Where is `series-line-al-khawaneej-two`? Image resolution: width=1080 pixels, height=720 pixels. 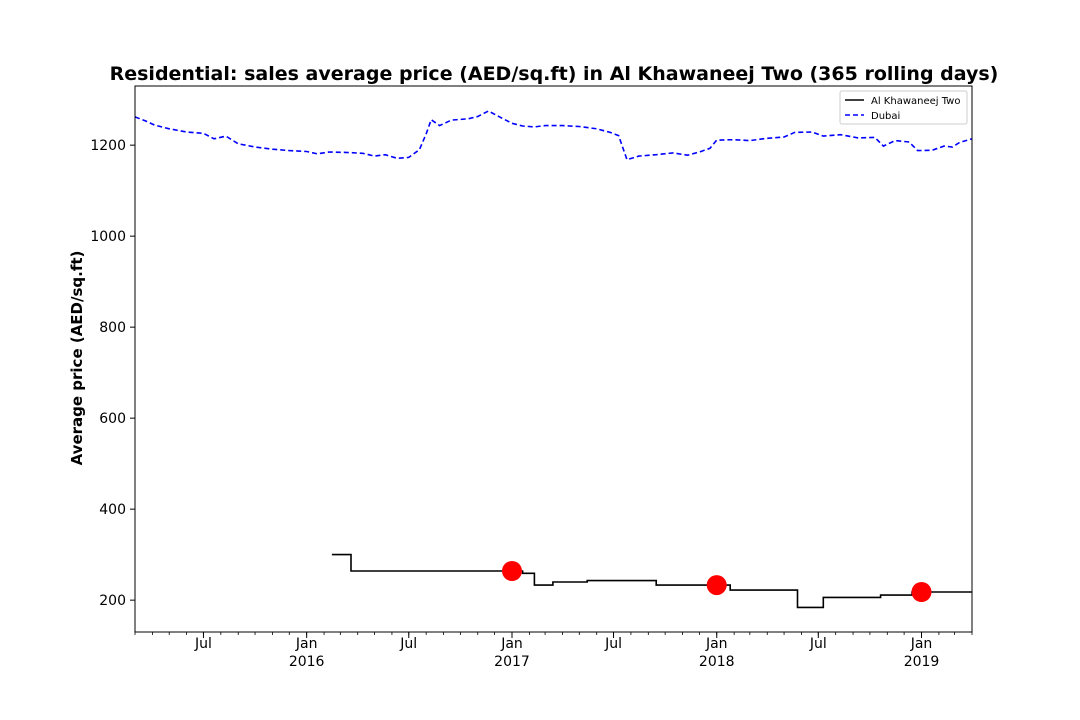 series-line-al-khawaneej-two is located at coordinates (651, 581).